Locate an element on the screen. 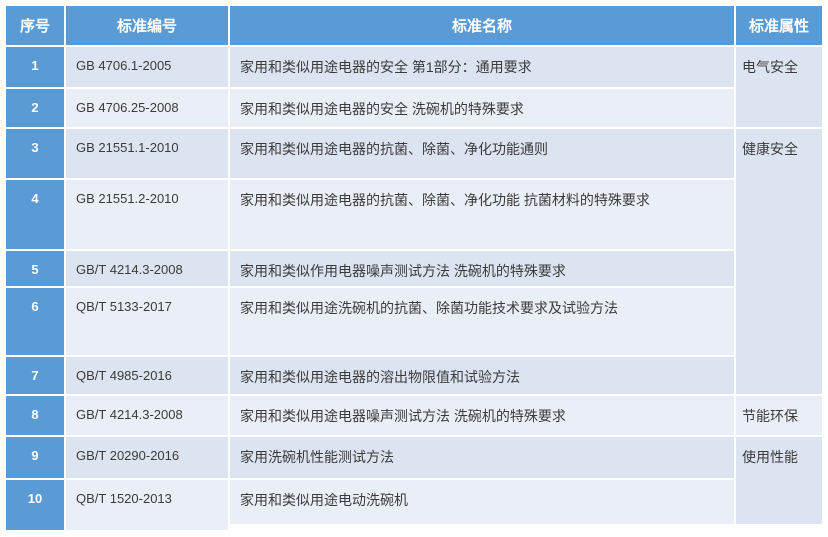 The height and width of the screenshot is (537, 828). serial-cell: 10 is located at coordinates (35, 505).